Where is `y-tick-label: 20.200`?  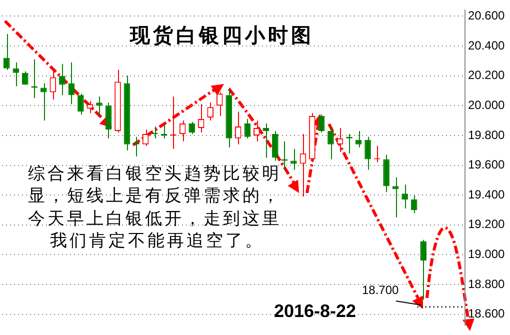 y-tick-label: 20.200 is located at coordinates (487, 75).